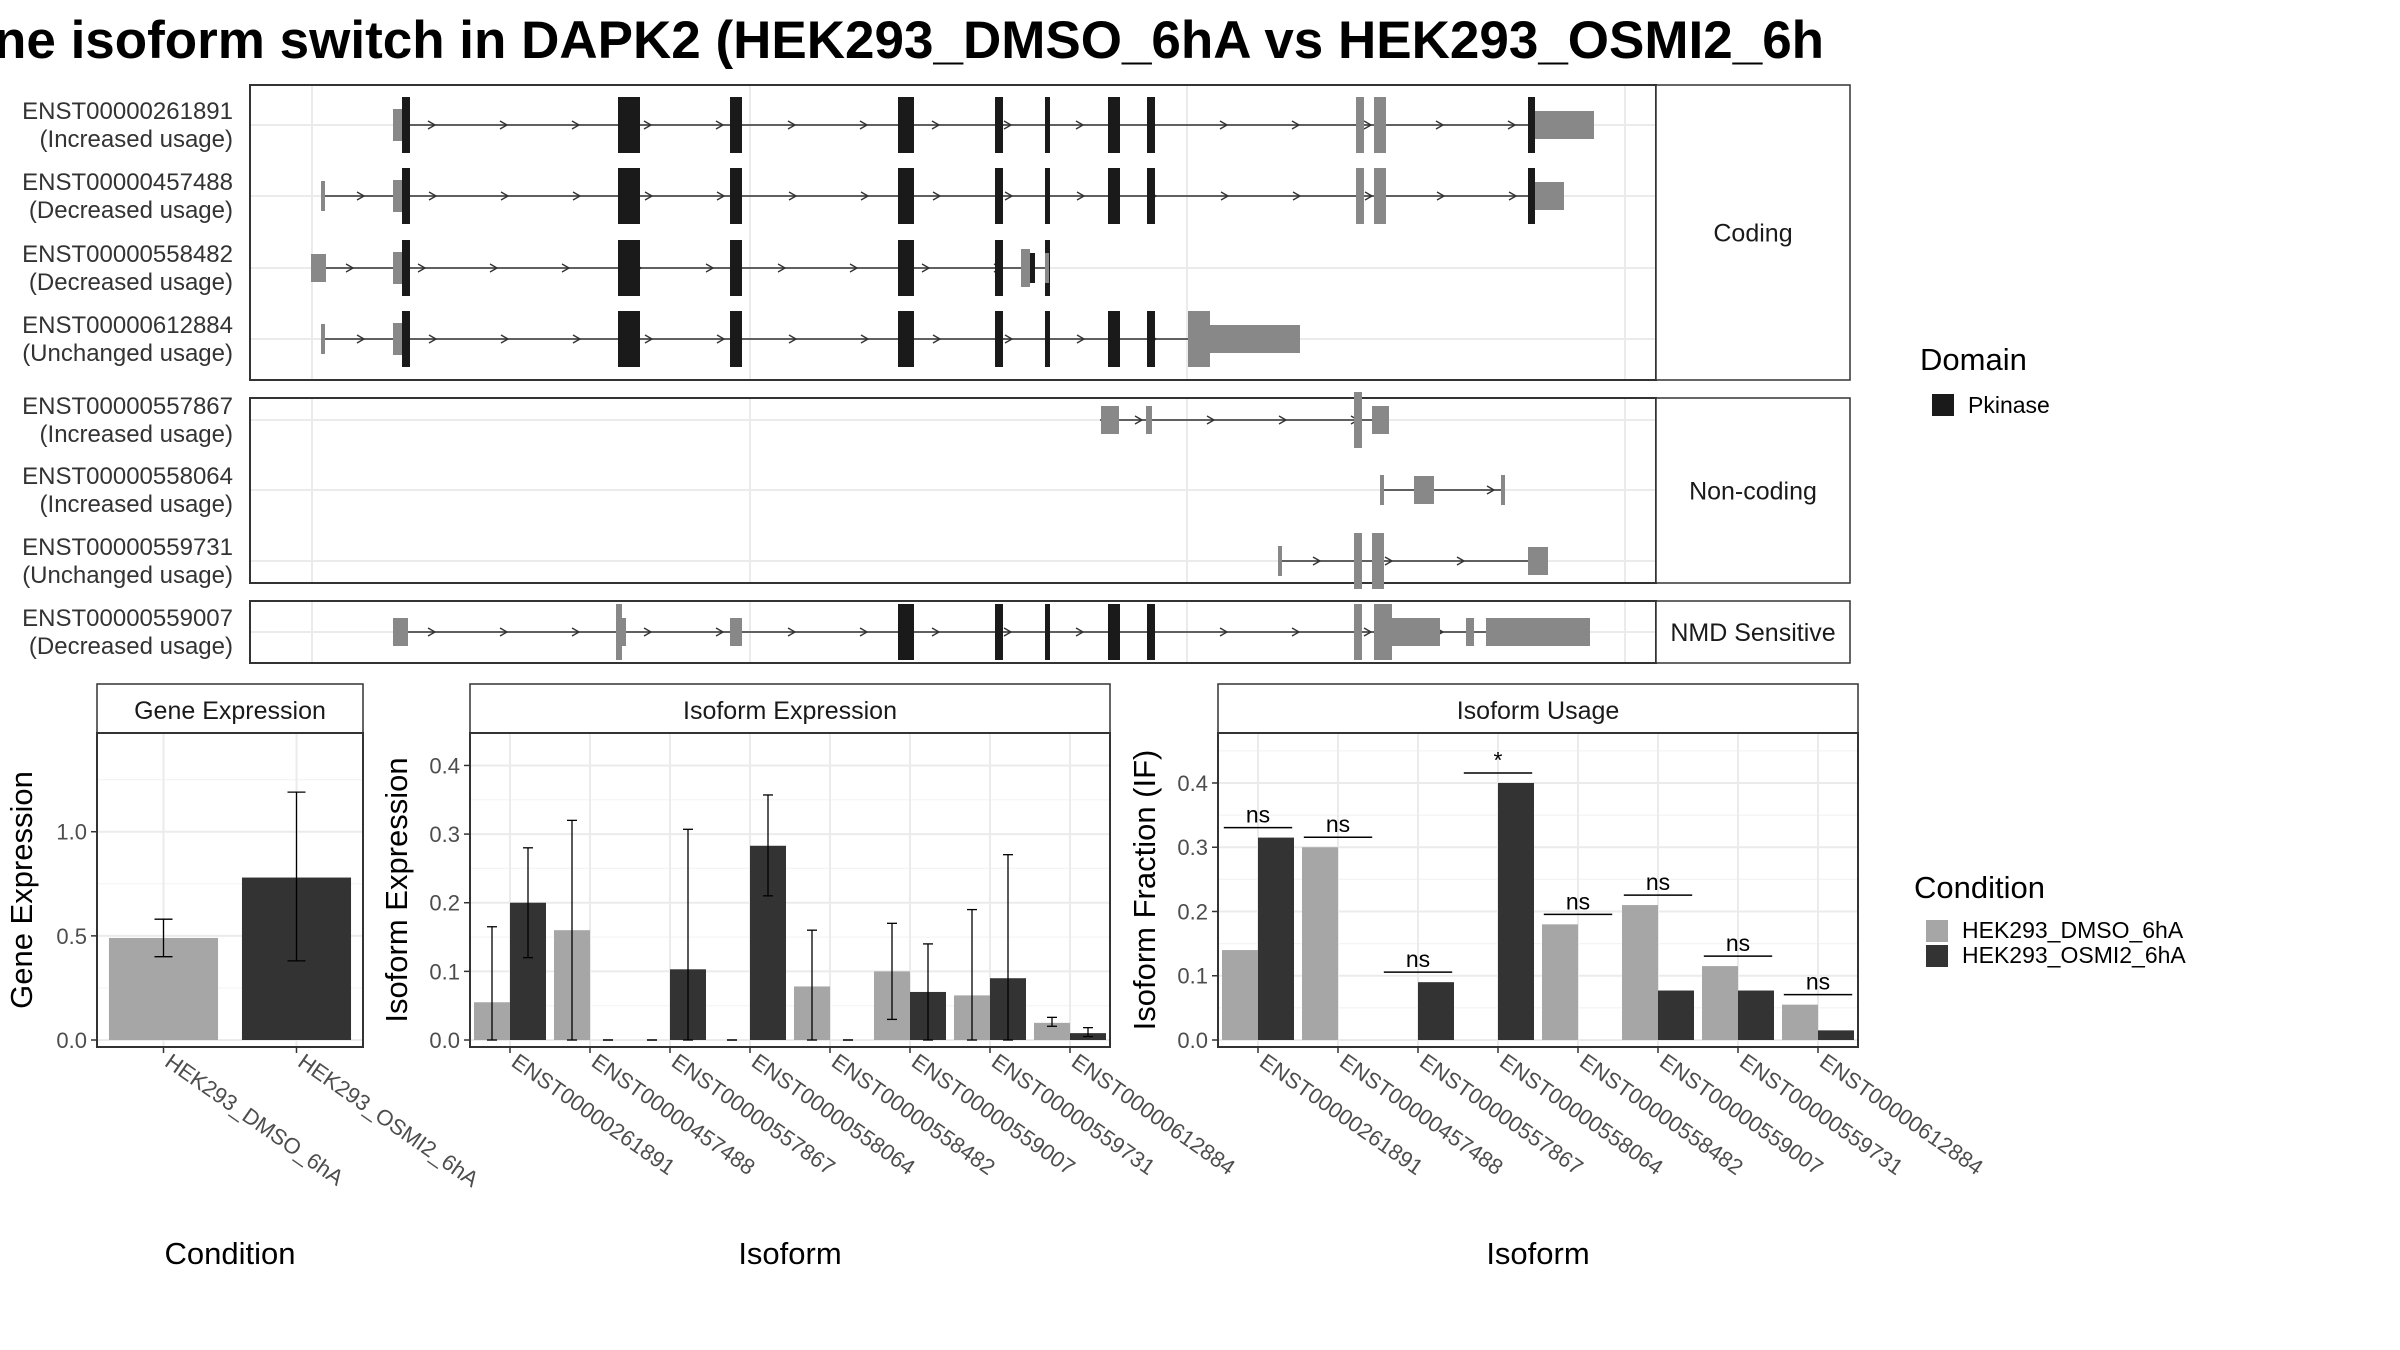 This screenshot has height=1350, width=2400. I want to click on transcript-id-label: ENST00000457488, so click(127, 182).